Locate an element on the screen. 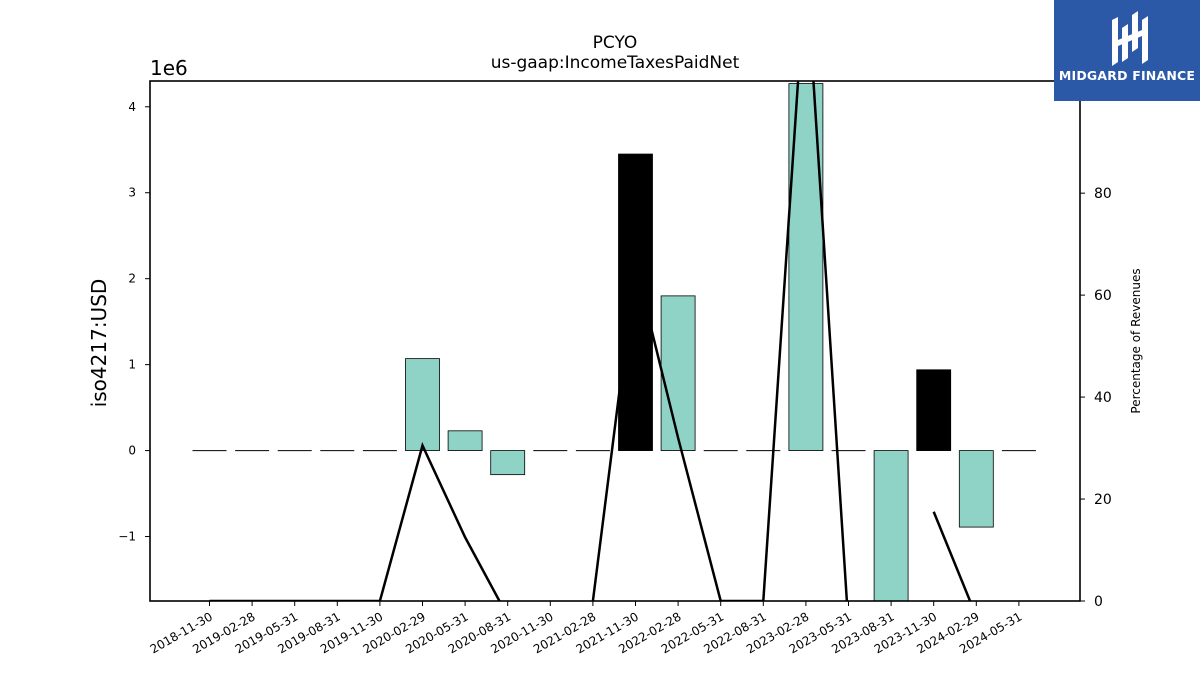  y-axis-ticks: 4 3 2 1 0 −1 is located at coordinates (134, 322).